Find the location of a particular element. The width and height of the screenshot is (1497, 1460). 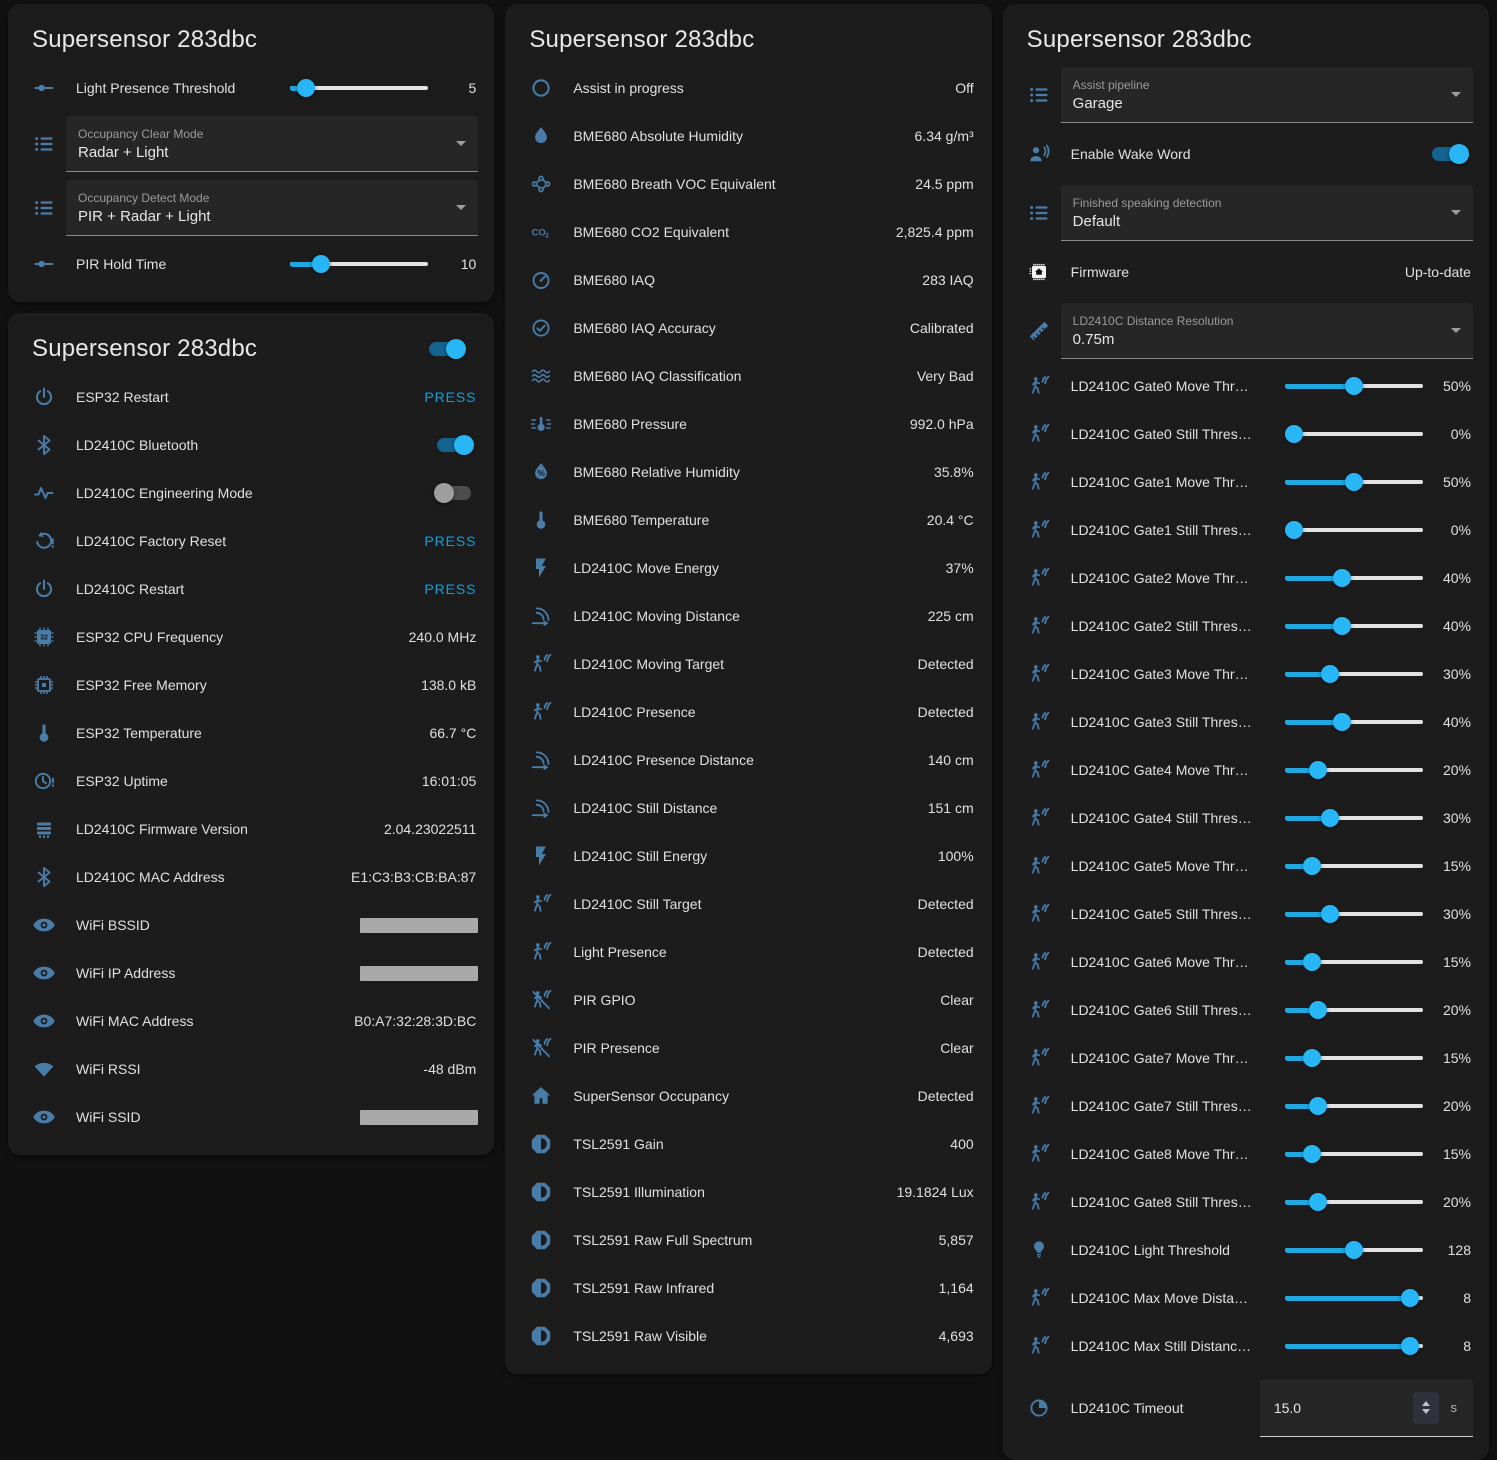

slider-ld2410c-gate5-move-thr is located at coordinates (1353, 866).